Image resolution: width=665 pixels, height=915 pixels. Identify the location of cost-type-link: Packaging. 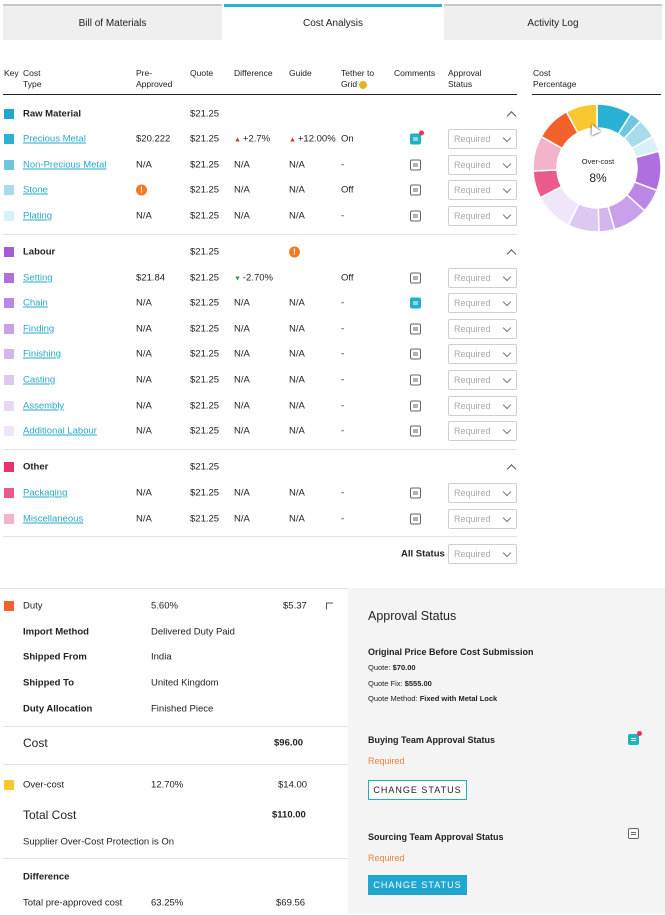
(45, 493).